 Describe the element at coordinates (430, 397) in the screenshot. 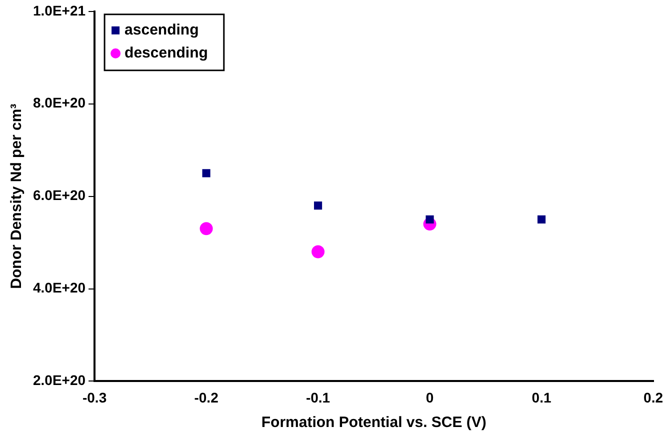

I see `x-tick-label: 0` at that location.